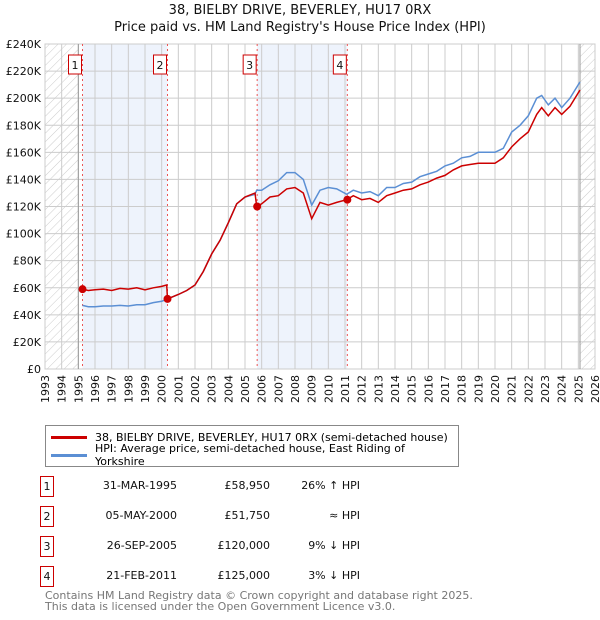 This screenshot has width=600, height=620. I want to click on x-tick-label: 2023, so click(545, 389).